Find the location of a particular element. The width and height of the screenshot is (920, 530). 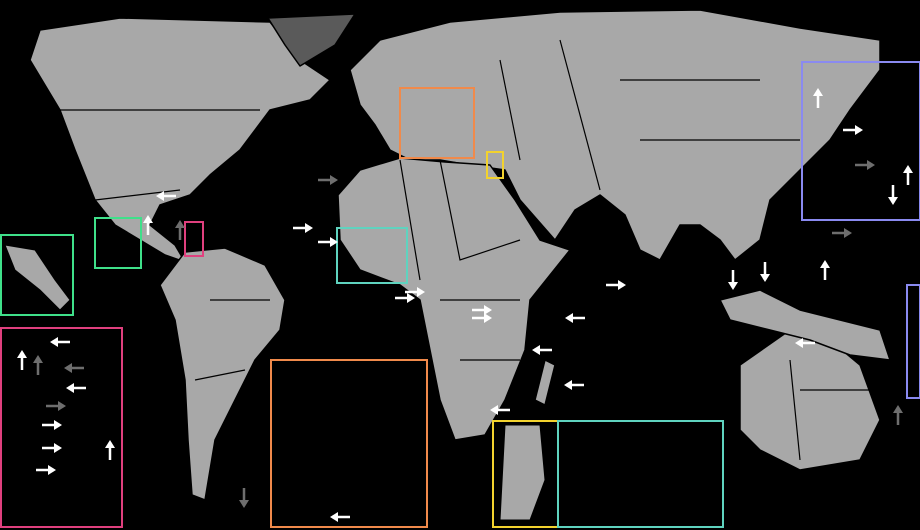

inset-lesser-antilles is located at coordinates (194, 239).